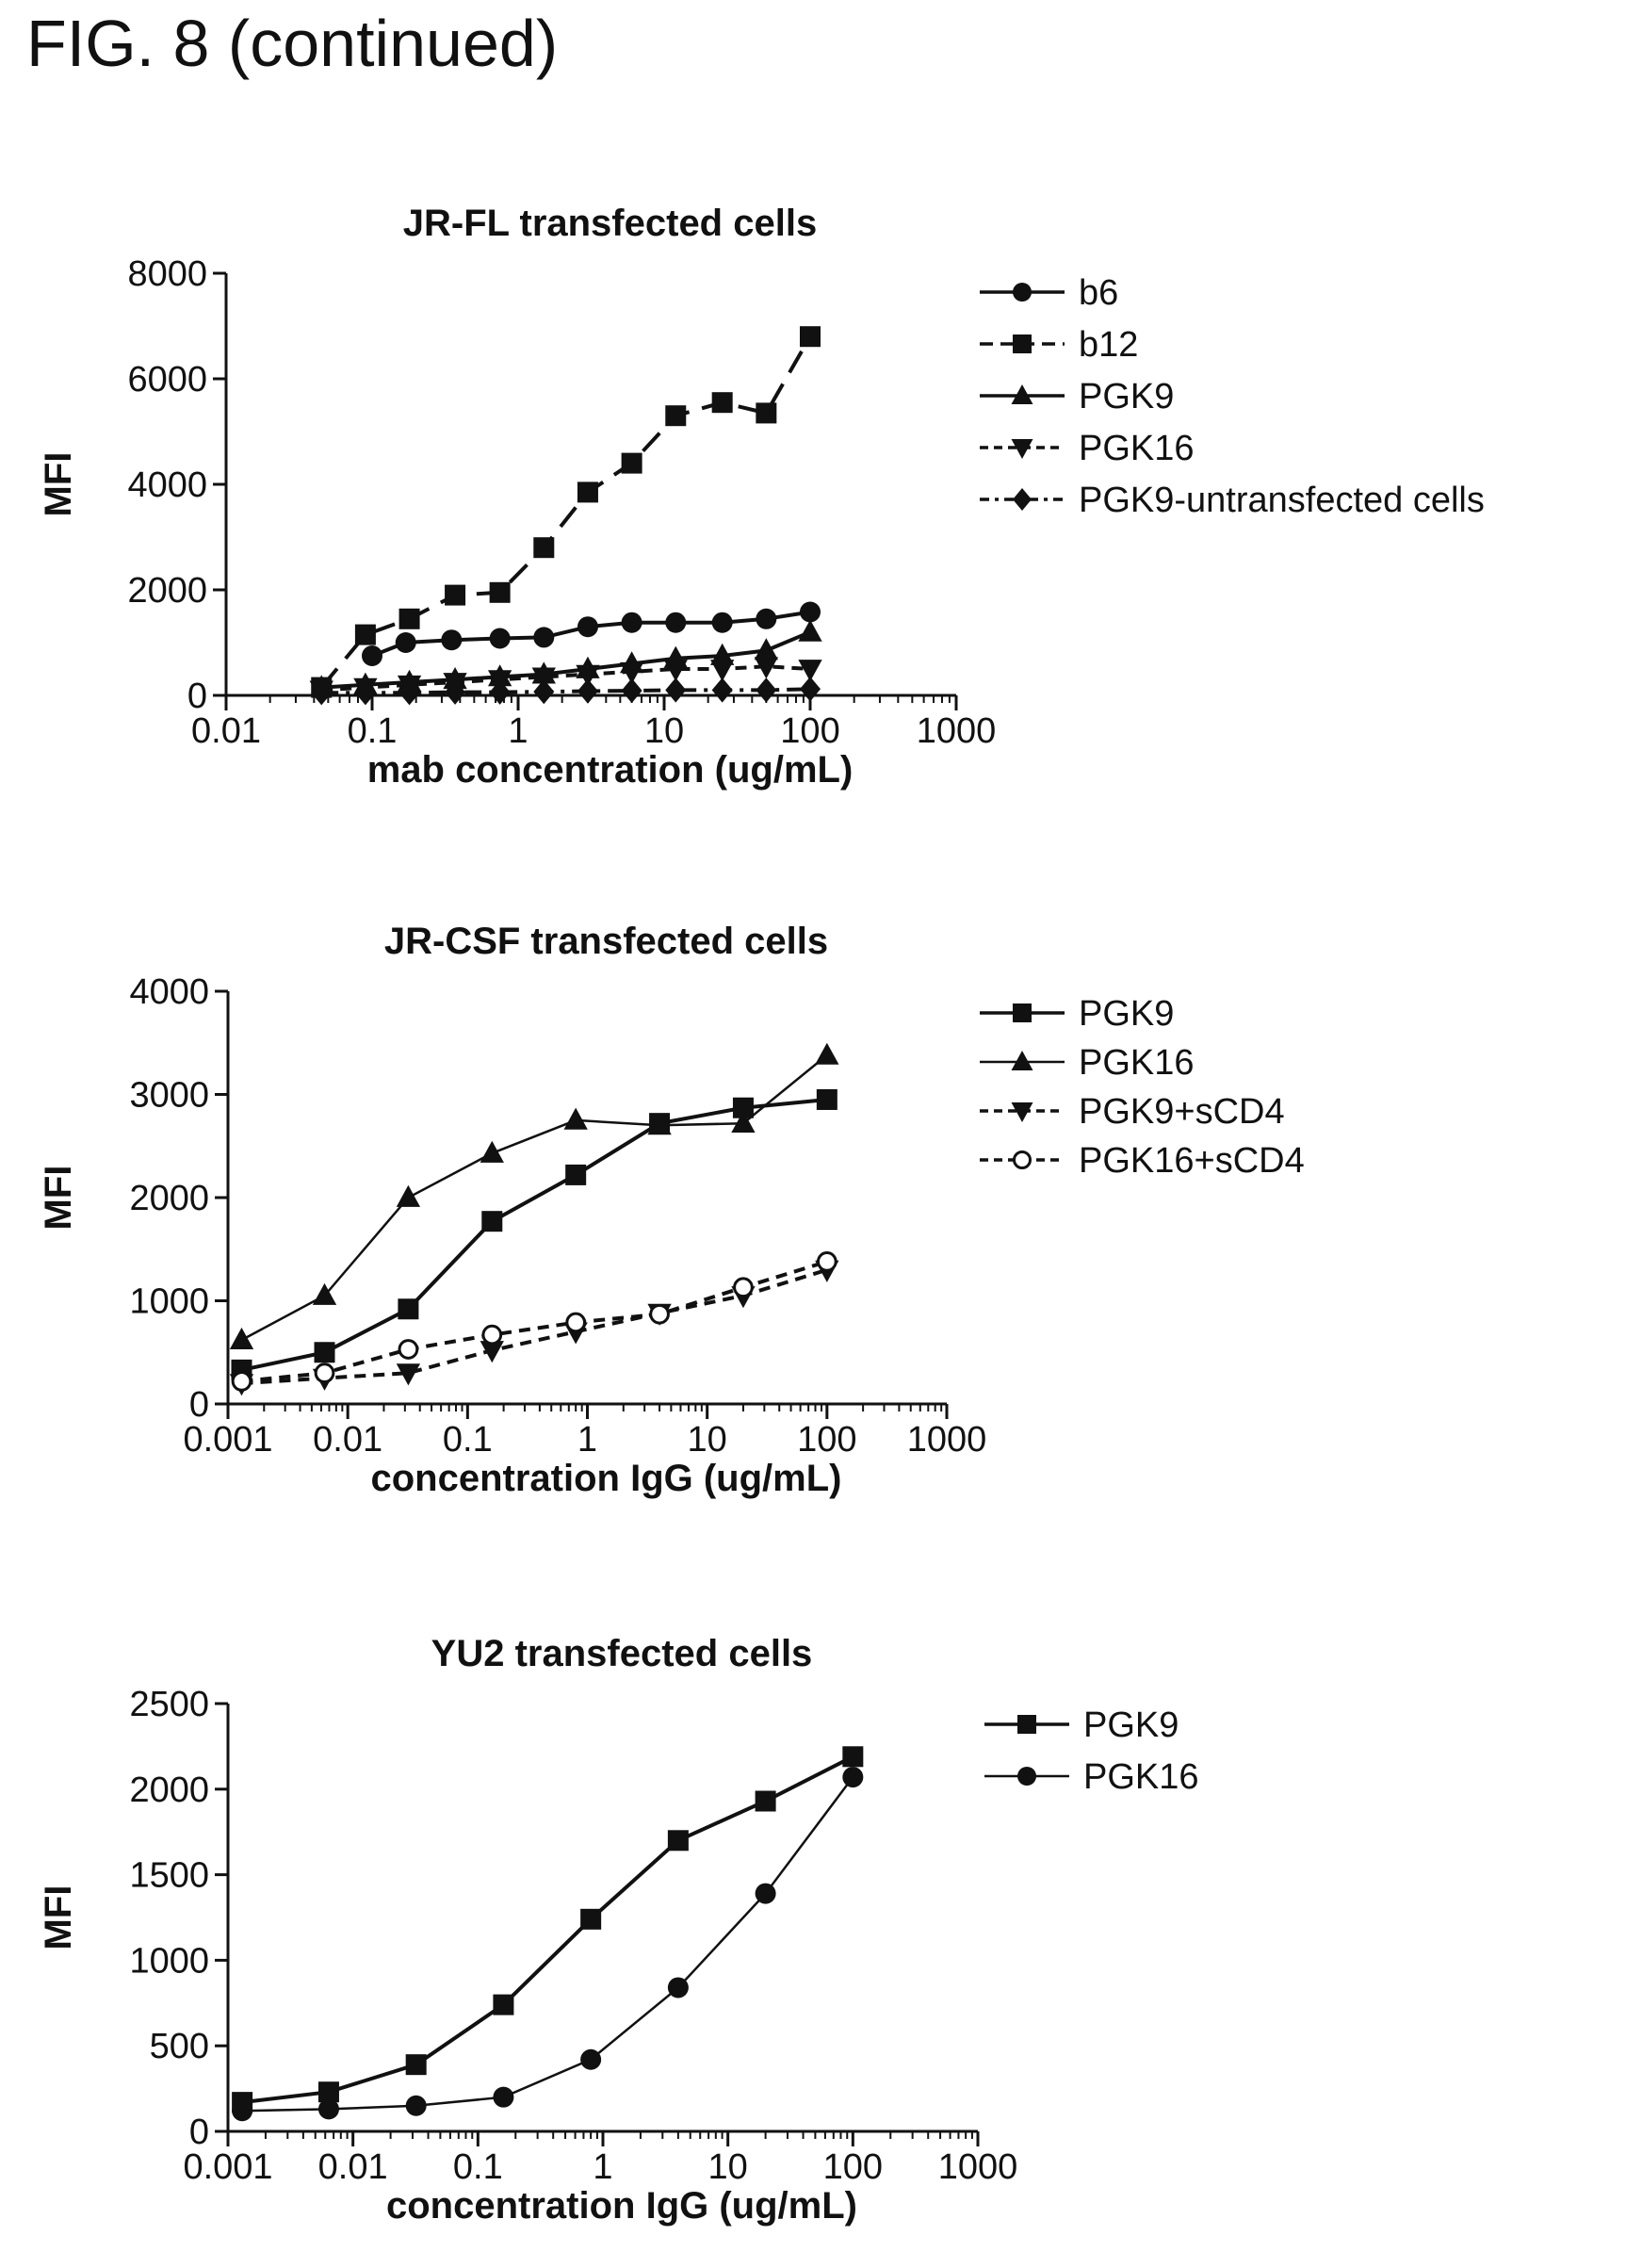 The width and height of the screenshot is (1626, 2268). What do you see at coordinates (179, 2046) in the screenshot?
I see `y-tick-label: 500` at bounding box center [179, 2046].